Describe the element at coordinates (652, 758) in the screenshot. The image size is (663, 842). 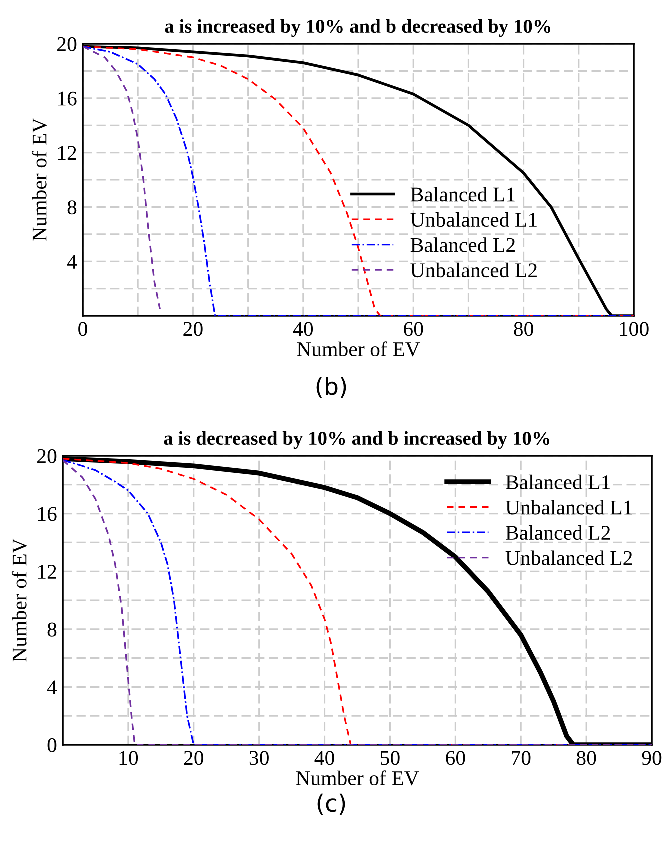
I see `x-tick-label: 90` at that location.